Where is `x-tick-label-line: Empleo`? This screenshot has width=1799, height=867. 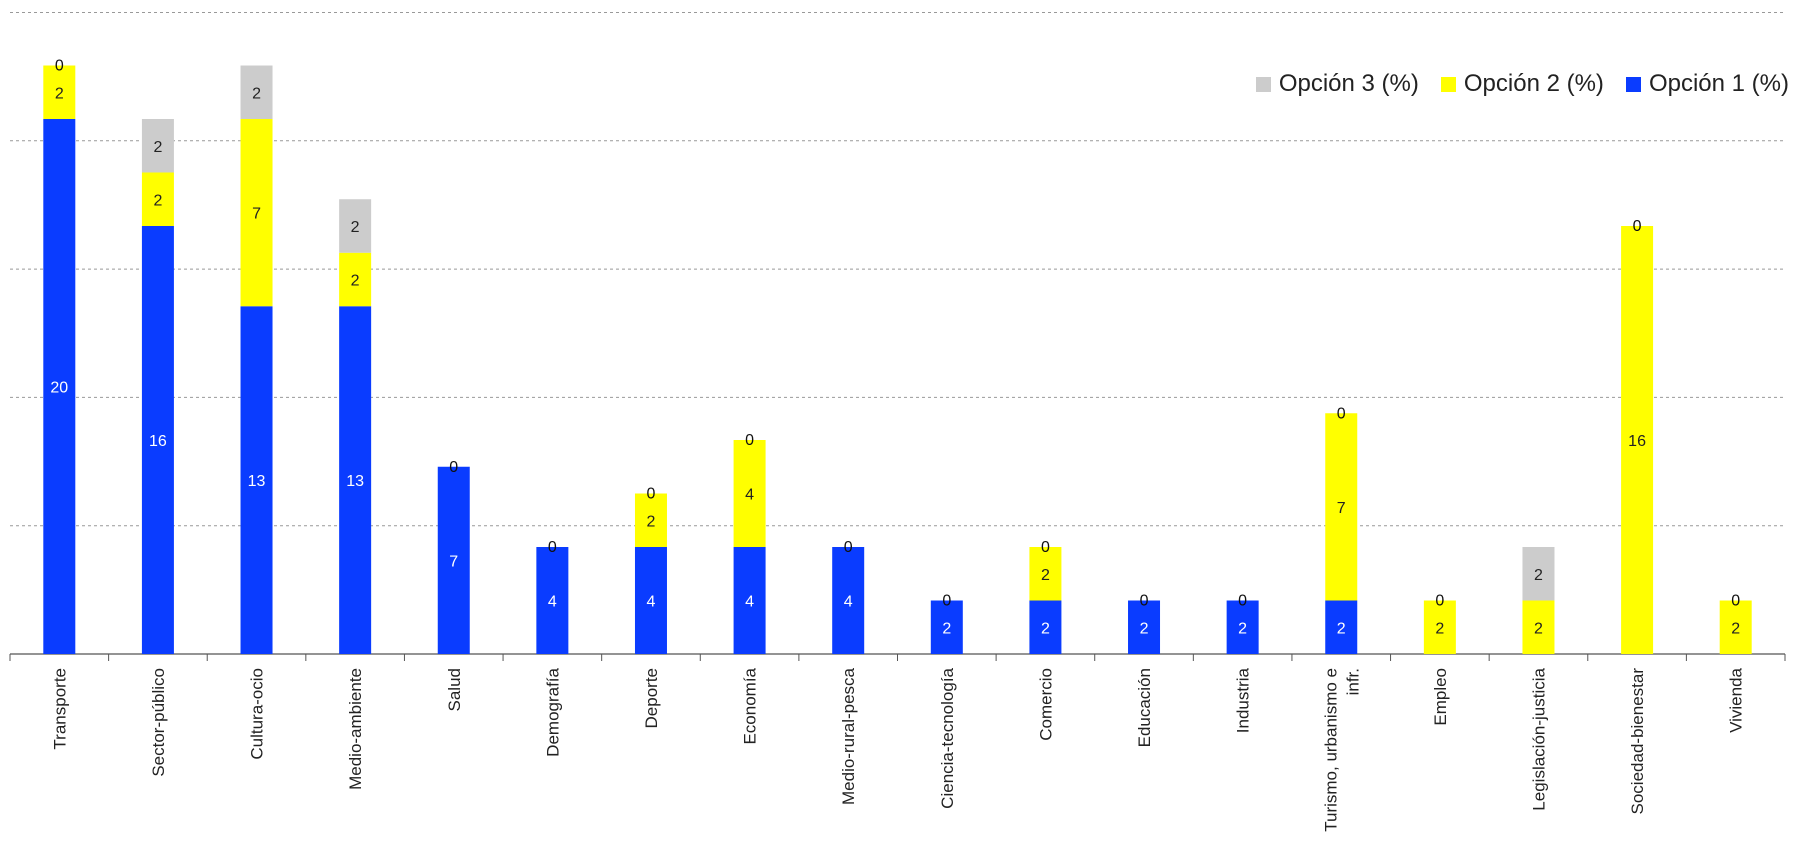
x-tick-label-line: Empleo is located at coordinates (1440, 697).